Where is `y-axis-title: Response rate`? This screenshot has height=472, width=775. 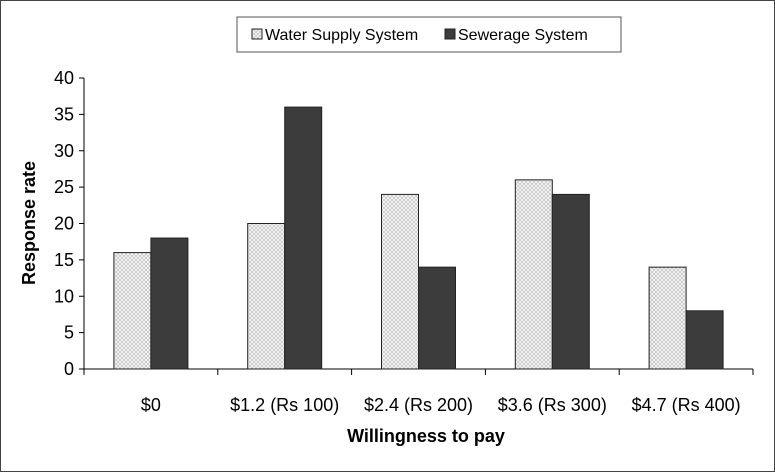 y-axis-title: Response rate is located at coordinates (29, 223).